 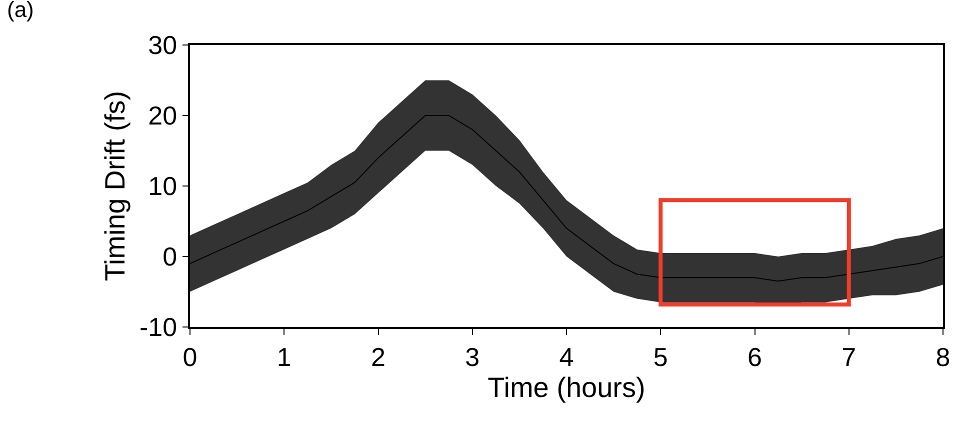 I want to click on y-tick-label: 0, so click(x=170, y=257).